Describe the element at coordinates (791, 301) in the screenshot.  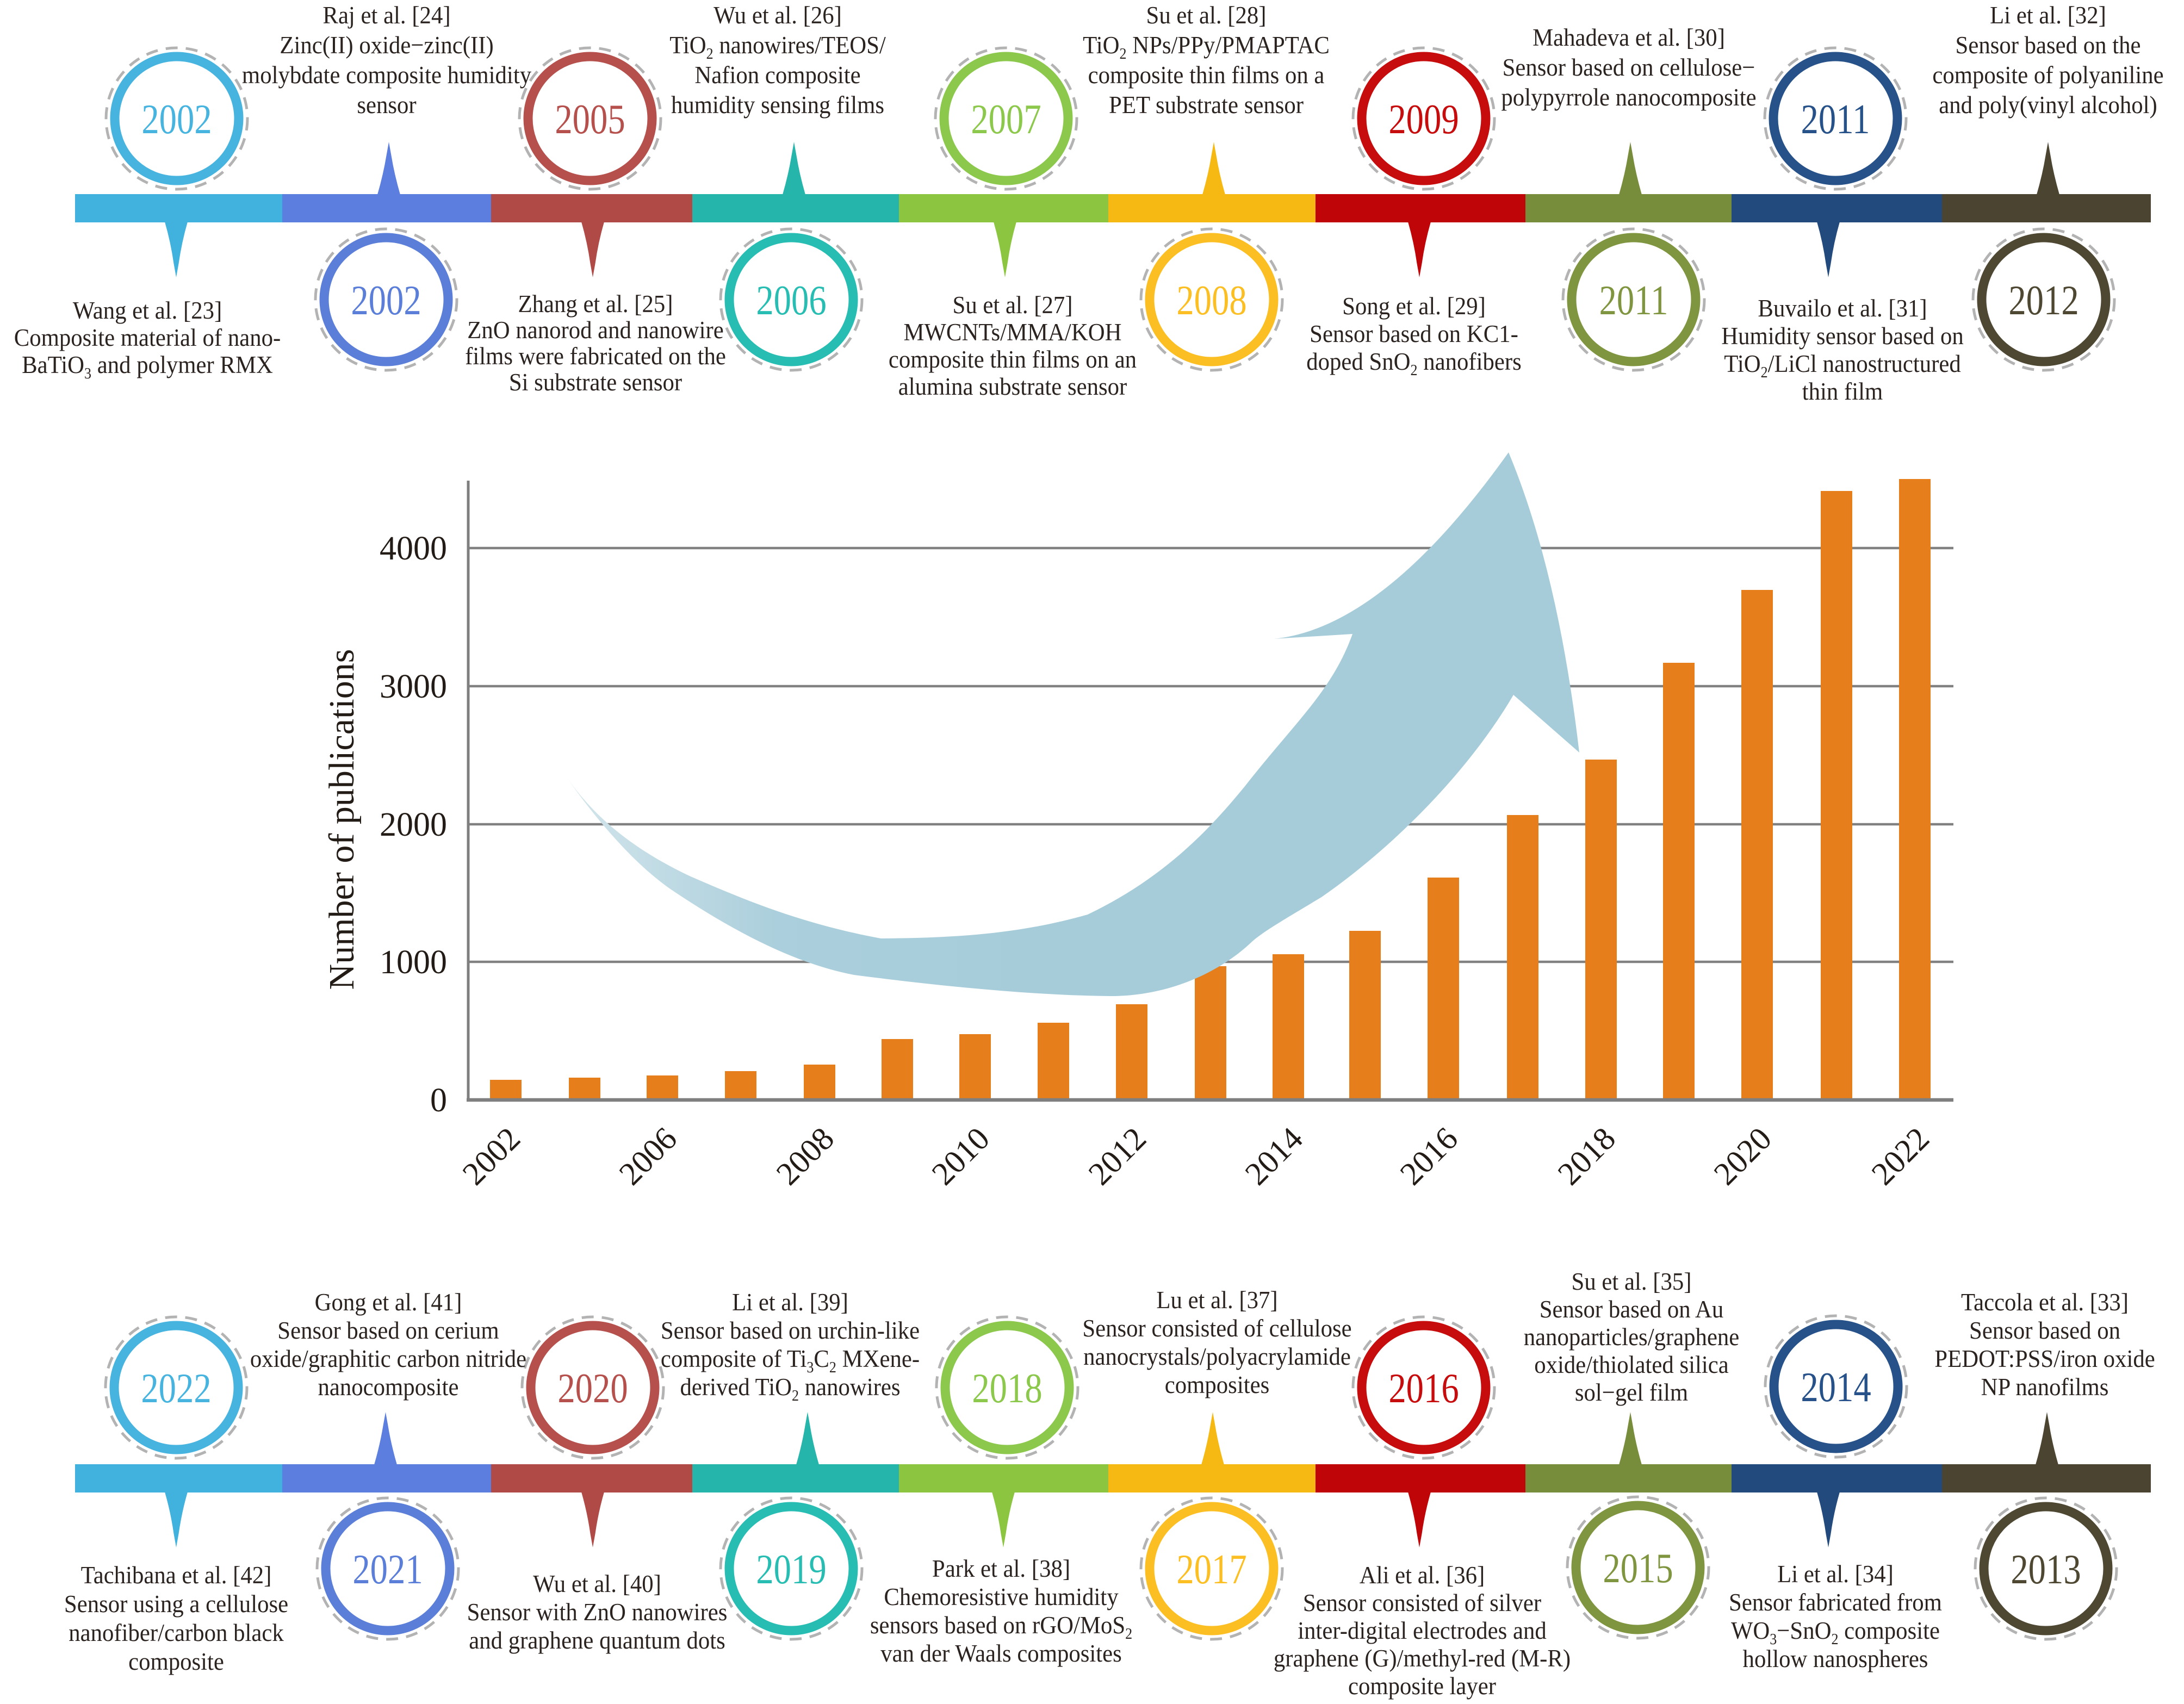
I see `svg-text: 2006` at that location.